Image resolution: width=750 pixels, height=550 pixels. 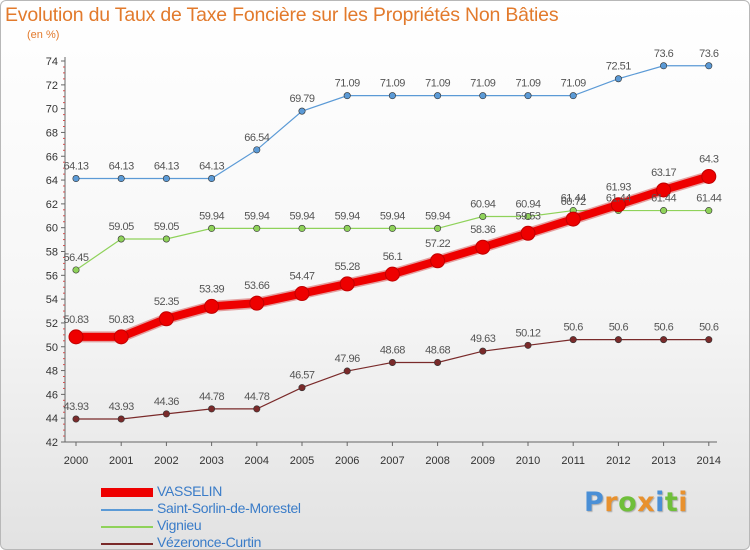 What do you see at coordinates (256, 286) in the screenshot?
I see `data-label: 53.66` at bounding box center [256, 286].